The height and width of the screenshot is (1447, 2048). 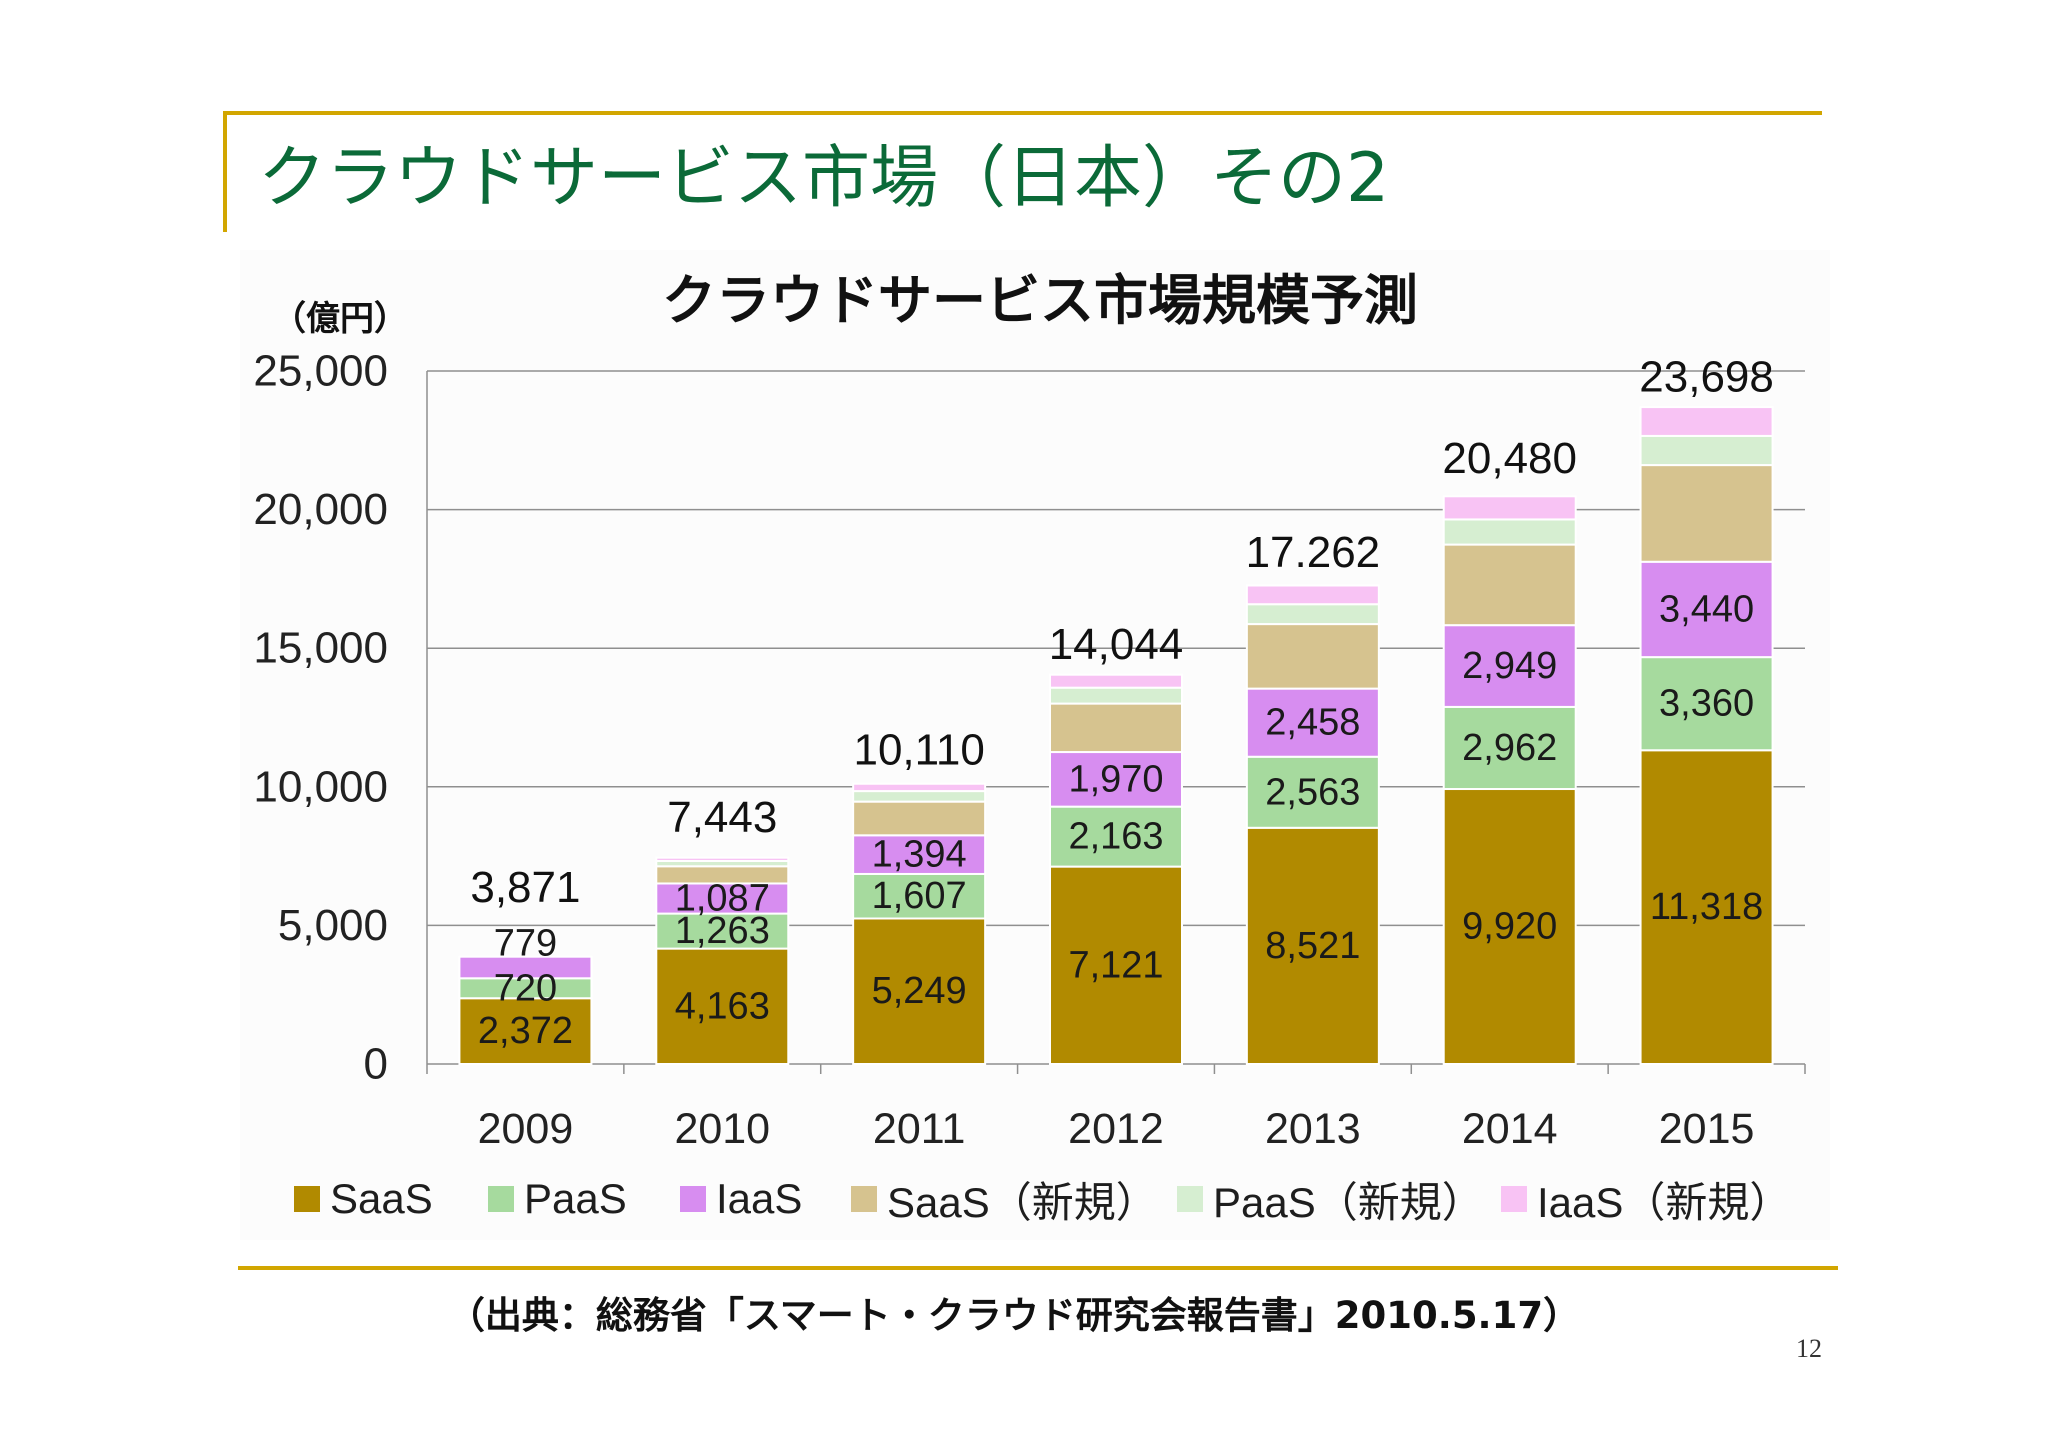 I want to click on bar-iaas-2014, so click(x=1509, y=666).